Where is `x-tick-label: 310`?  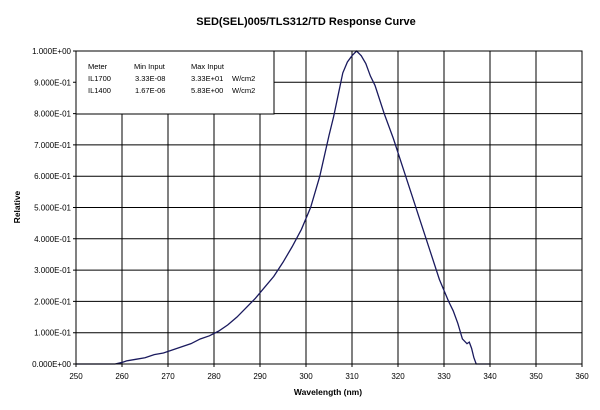
x-tick-label: 310 is located at coordinates (352, 376).